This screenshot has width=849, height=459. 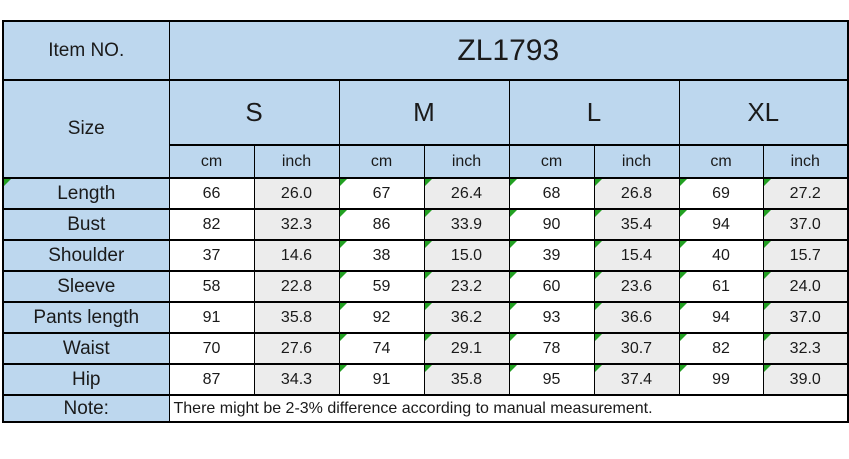 I want to click on measurement-cell: 86, so click(x=381, y=224).